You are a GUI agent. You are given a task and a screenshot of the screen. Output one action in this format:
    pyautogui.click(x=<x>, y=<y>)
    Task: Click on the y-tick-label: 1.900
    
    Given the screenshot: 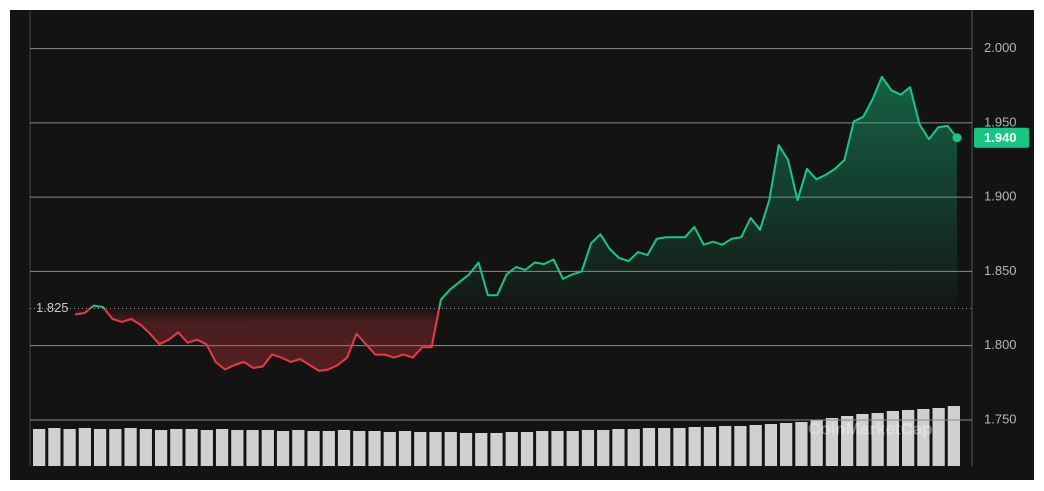 What is the action you would take?
    pyautogui.click(x=1000, y=196)
    